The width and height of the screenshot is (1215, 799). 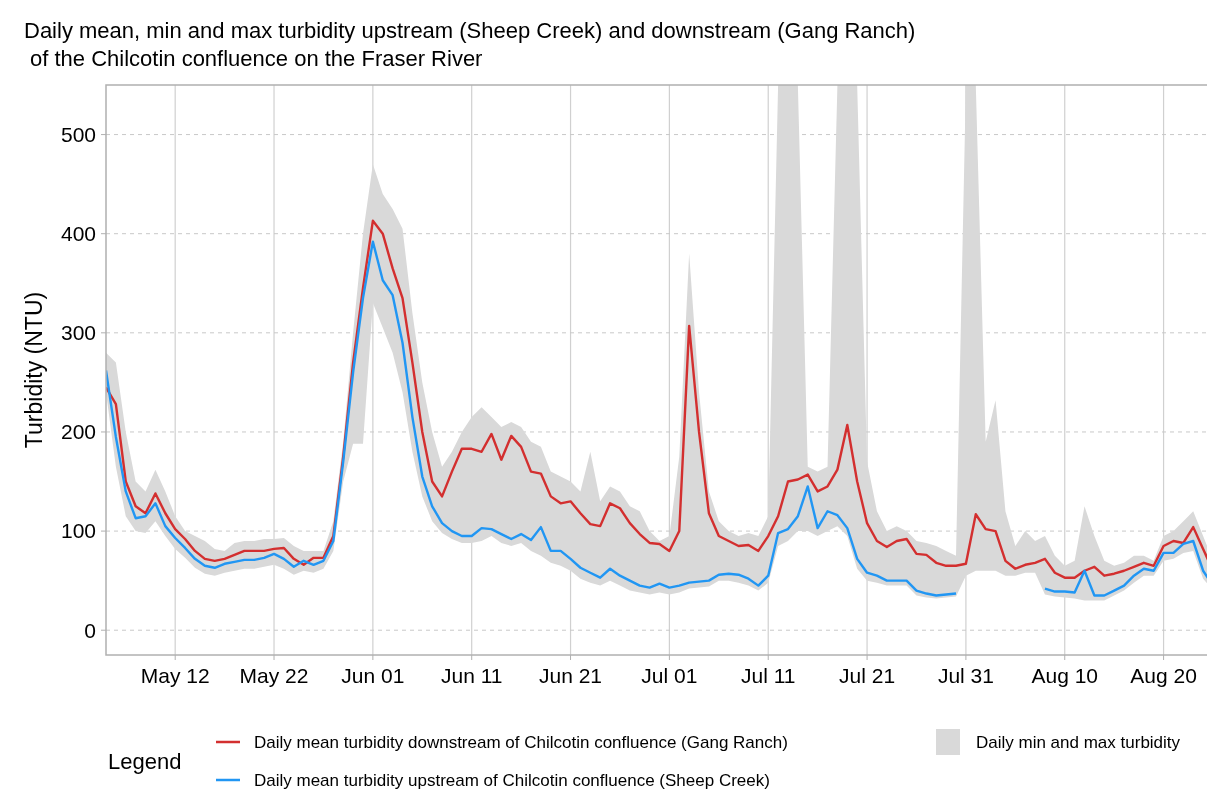 What do you see at coordinates (571, 675) in the screenshot?
I see `x-tick-label: Jun 21` at bounding box center [571, 675].